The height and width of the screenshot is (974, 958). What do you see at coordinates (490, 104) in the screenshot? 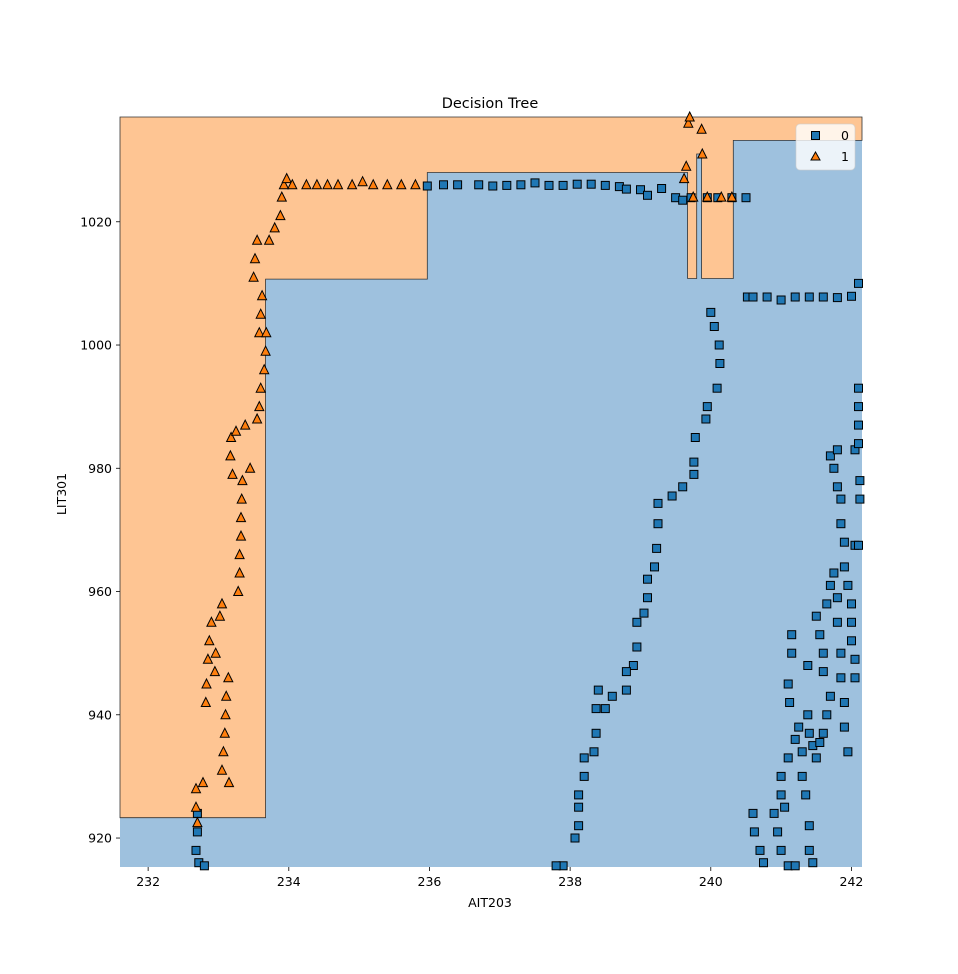
I see `chart-title: Decision Tree` at bounding box center [490, 104].